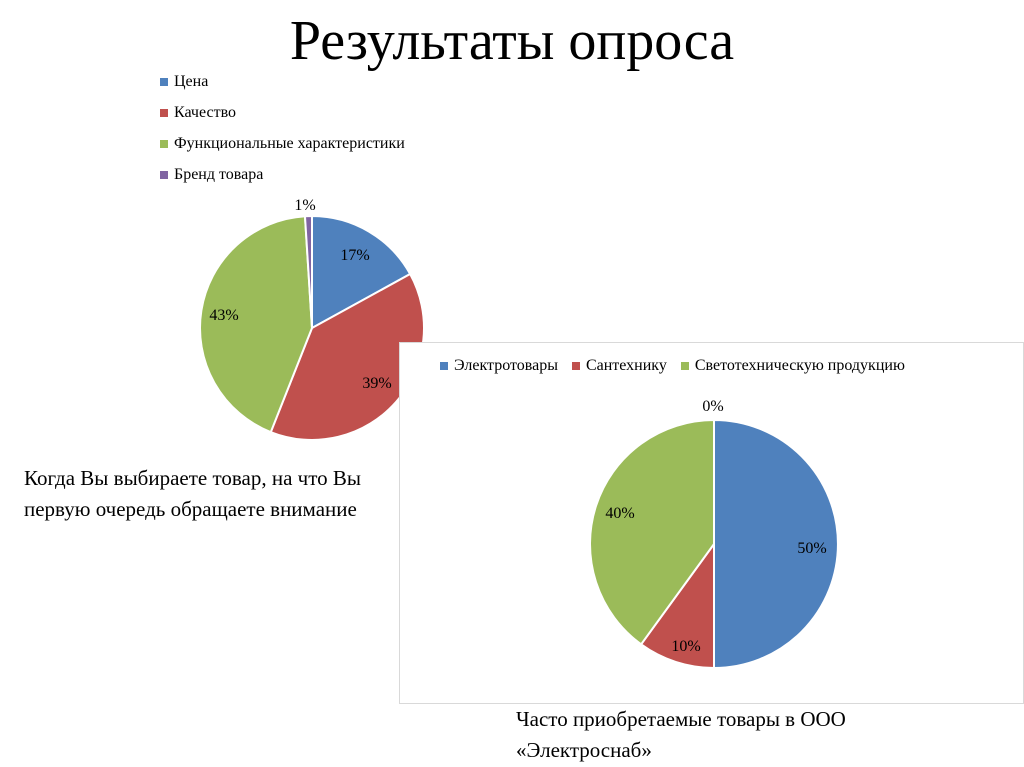 The image size is (1024, 767). Describe the element at coordinates (376, 383) in the screenshot. I see `pie-data-label: 39%` at that location.